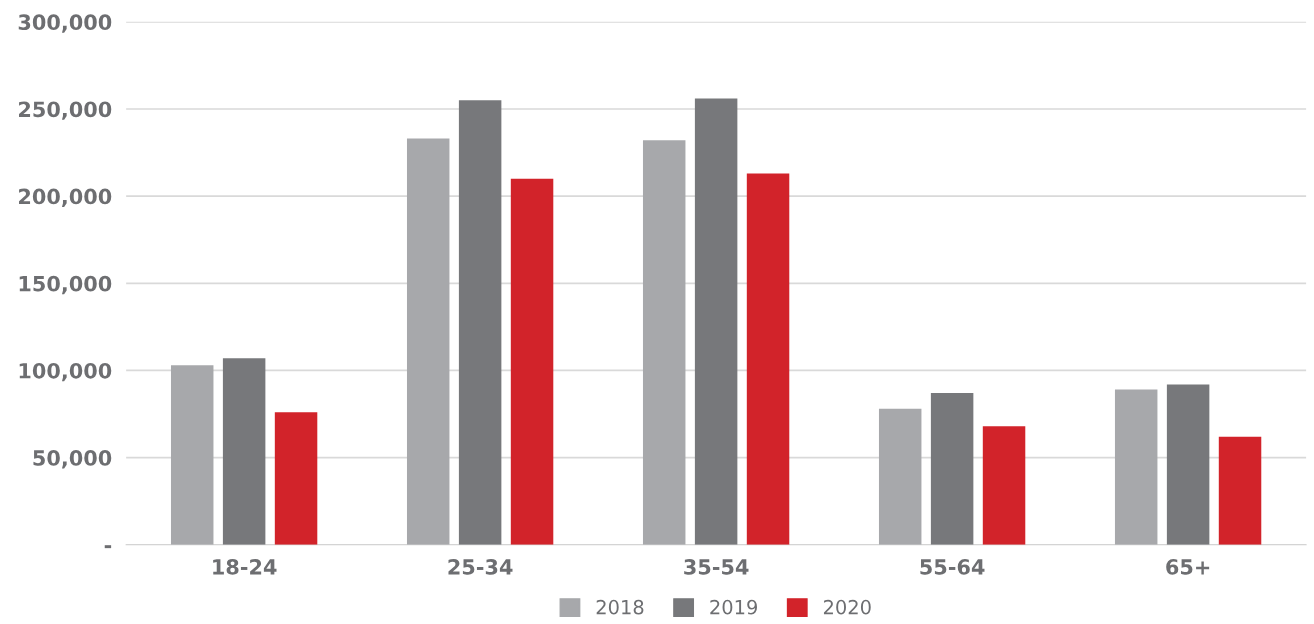  I want to click on x-tick-label: 35-54, so click(716, 567).